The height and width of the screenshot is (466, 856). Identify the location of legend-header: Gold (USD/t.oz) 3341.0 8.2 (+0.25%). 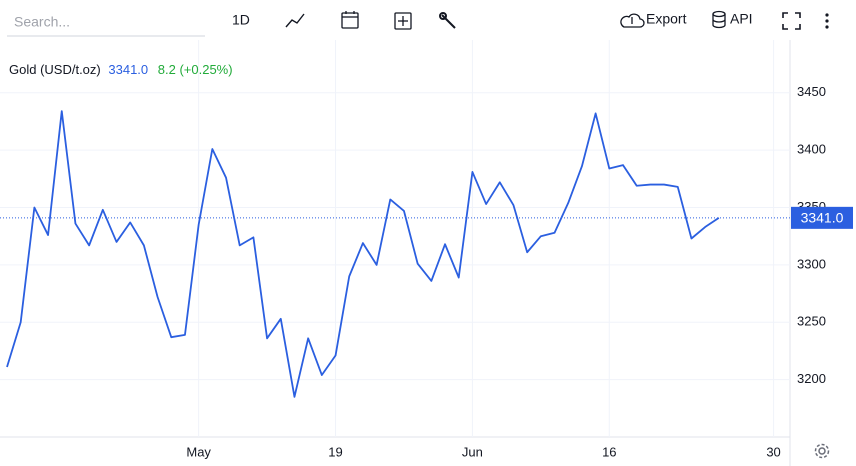
(121, 69).